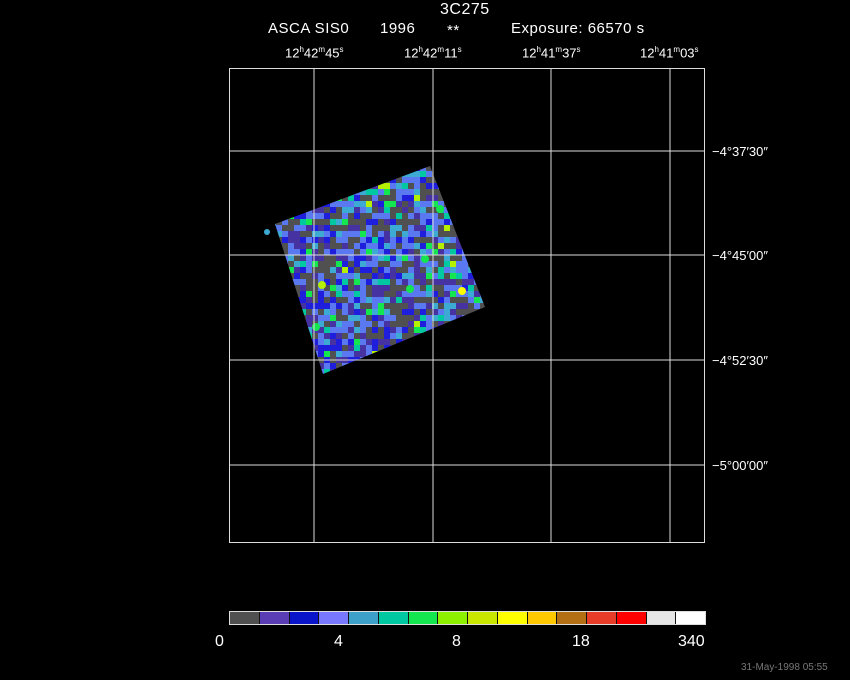 The height and width of the screenshot is (680, 850). What do you see at coordinates (483, 618) in the screenshot?
I see `color-segment` at bounding box center [483, 618].